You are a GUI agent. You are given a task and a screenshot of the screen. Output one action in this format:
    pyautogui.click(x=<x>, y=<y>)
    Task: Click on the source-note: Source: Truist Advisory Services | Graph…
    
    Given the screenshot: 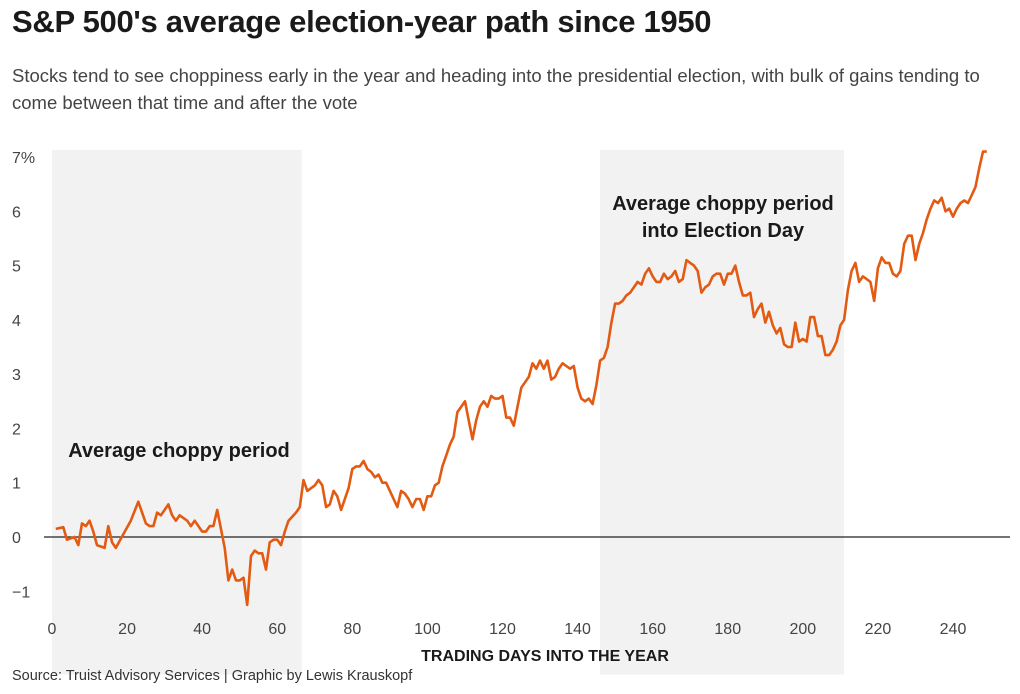 What is the action you would take?
    pyautogui.click(x=212, y=676)
    